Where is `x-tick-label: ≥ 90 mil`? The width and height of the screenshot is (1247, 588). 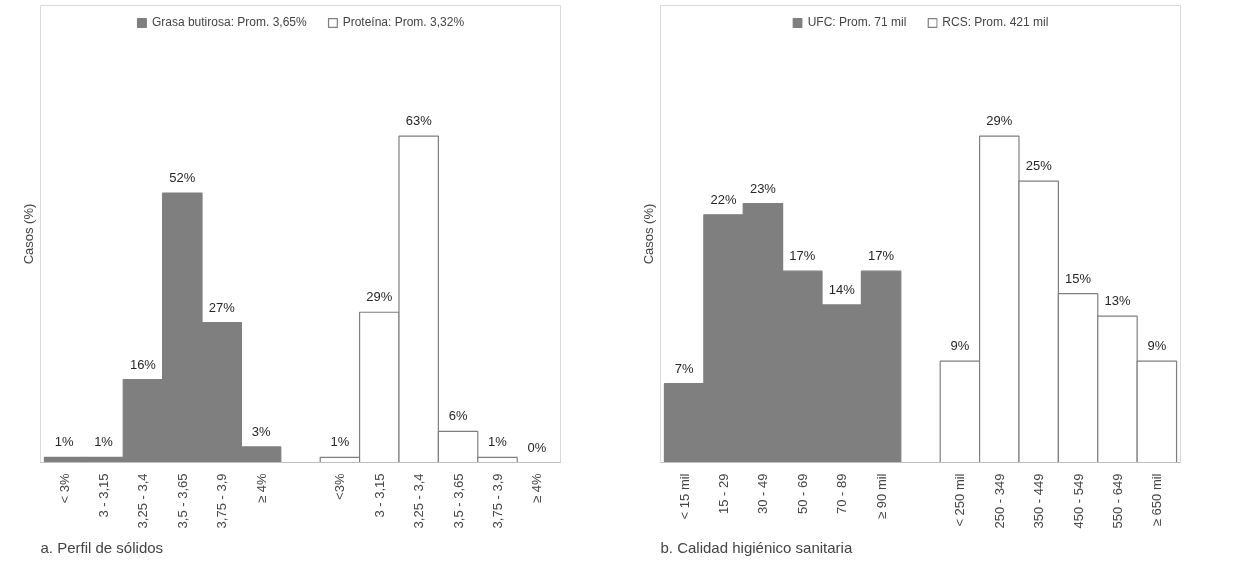 x-tick-label: ≥ 90 mil is located at coordinates (881, 496).